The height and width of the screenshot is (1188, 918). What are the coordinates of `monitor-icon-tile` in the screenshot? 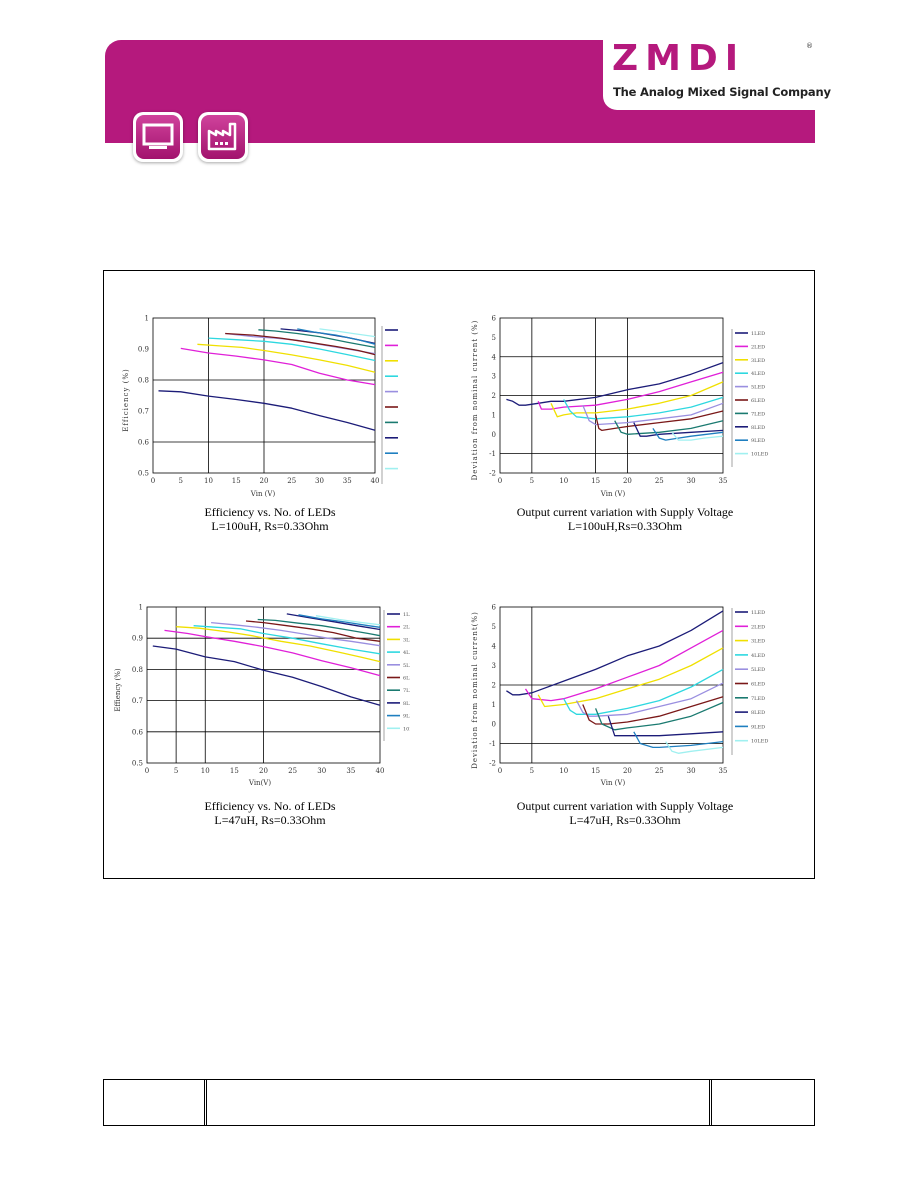 It's located at (158, 137).